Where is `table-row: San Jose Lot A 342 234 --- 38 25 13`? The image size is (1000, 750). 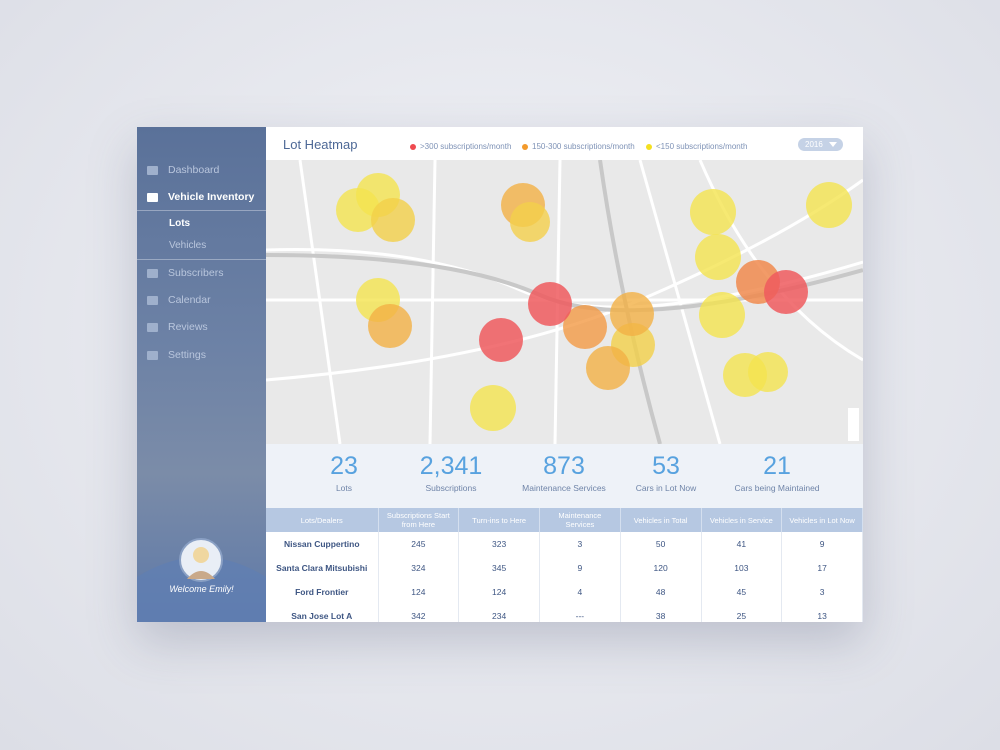 table-row: San Jose Lot A 342 234 --- 38 25 13 is located at coordinates (564, 613).